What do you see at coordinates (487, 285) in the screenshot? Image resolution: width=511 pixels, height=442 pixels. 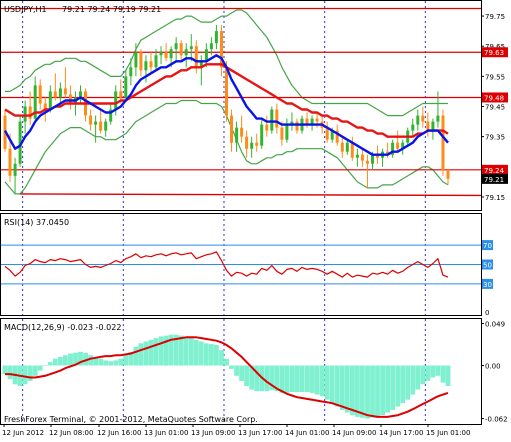 I see `rsi-level-label: 30` at bounding box center [487, 285].